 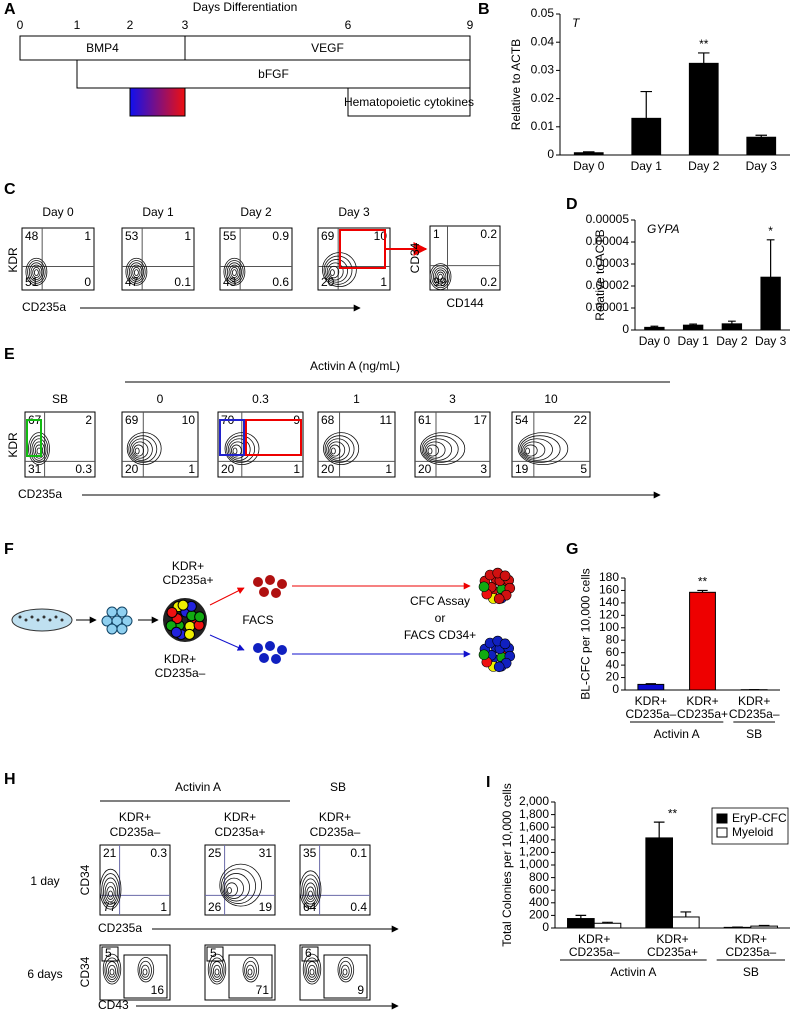 I want to click on column-header: KDR+, so click(x=135, y=817).